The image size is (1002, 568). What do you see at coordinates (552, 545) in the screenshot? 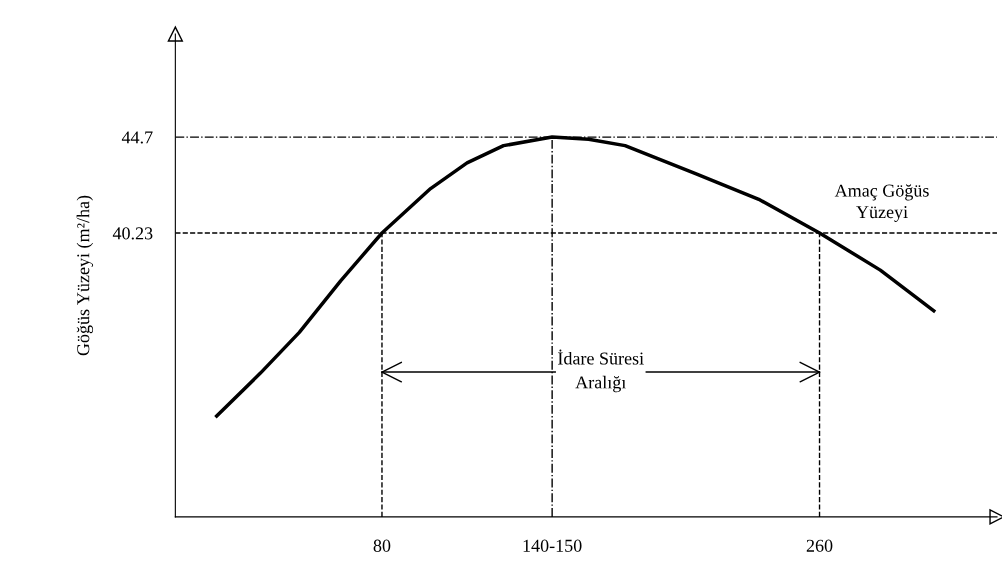
I see `x-tick-label: 140-150` at bounding box center [552, 545].